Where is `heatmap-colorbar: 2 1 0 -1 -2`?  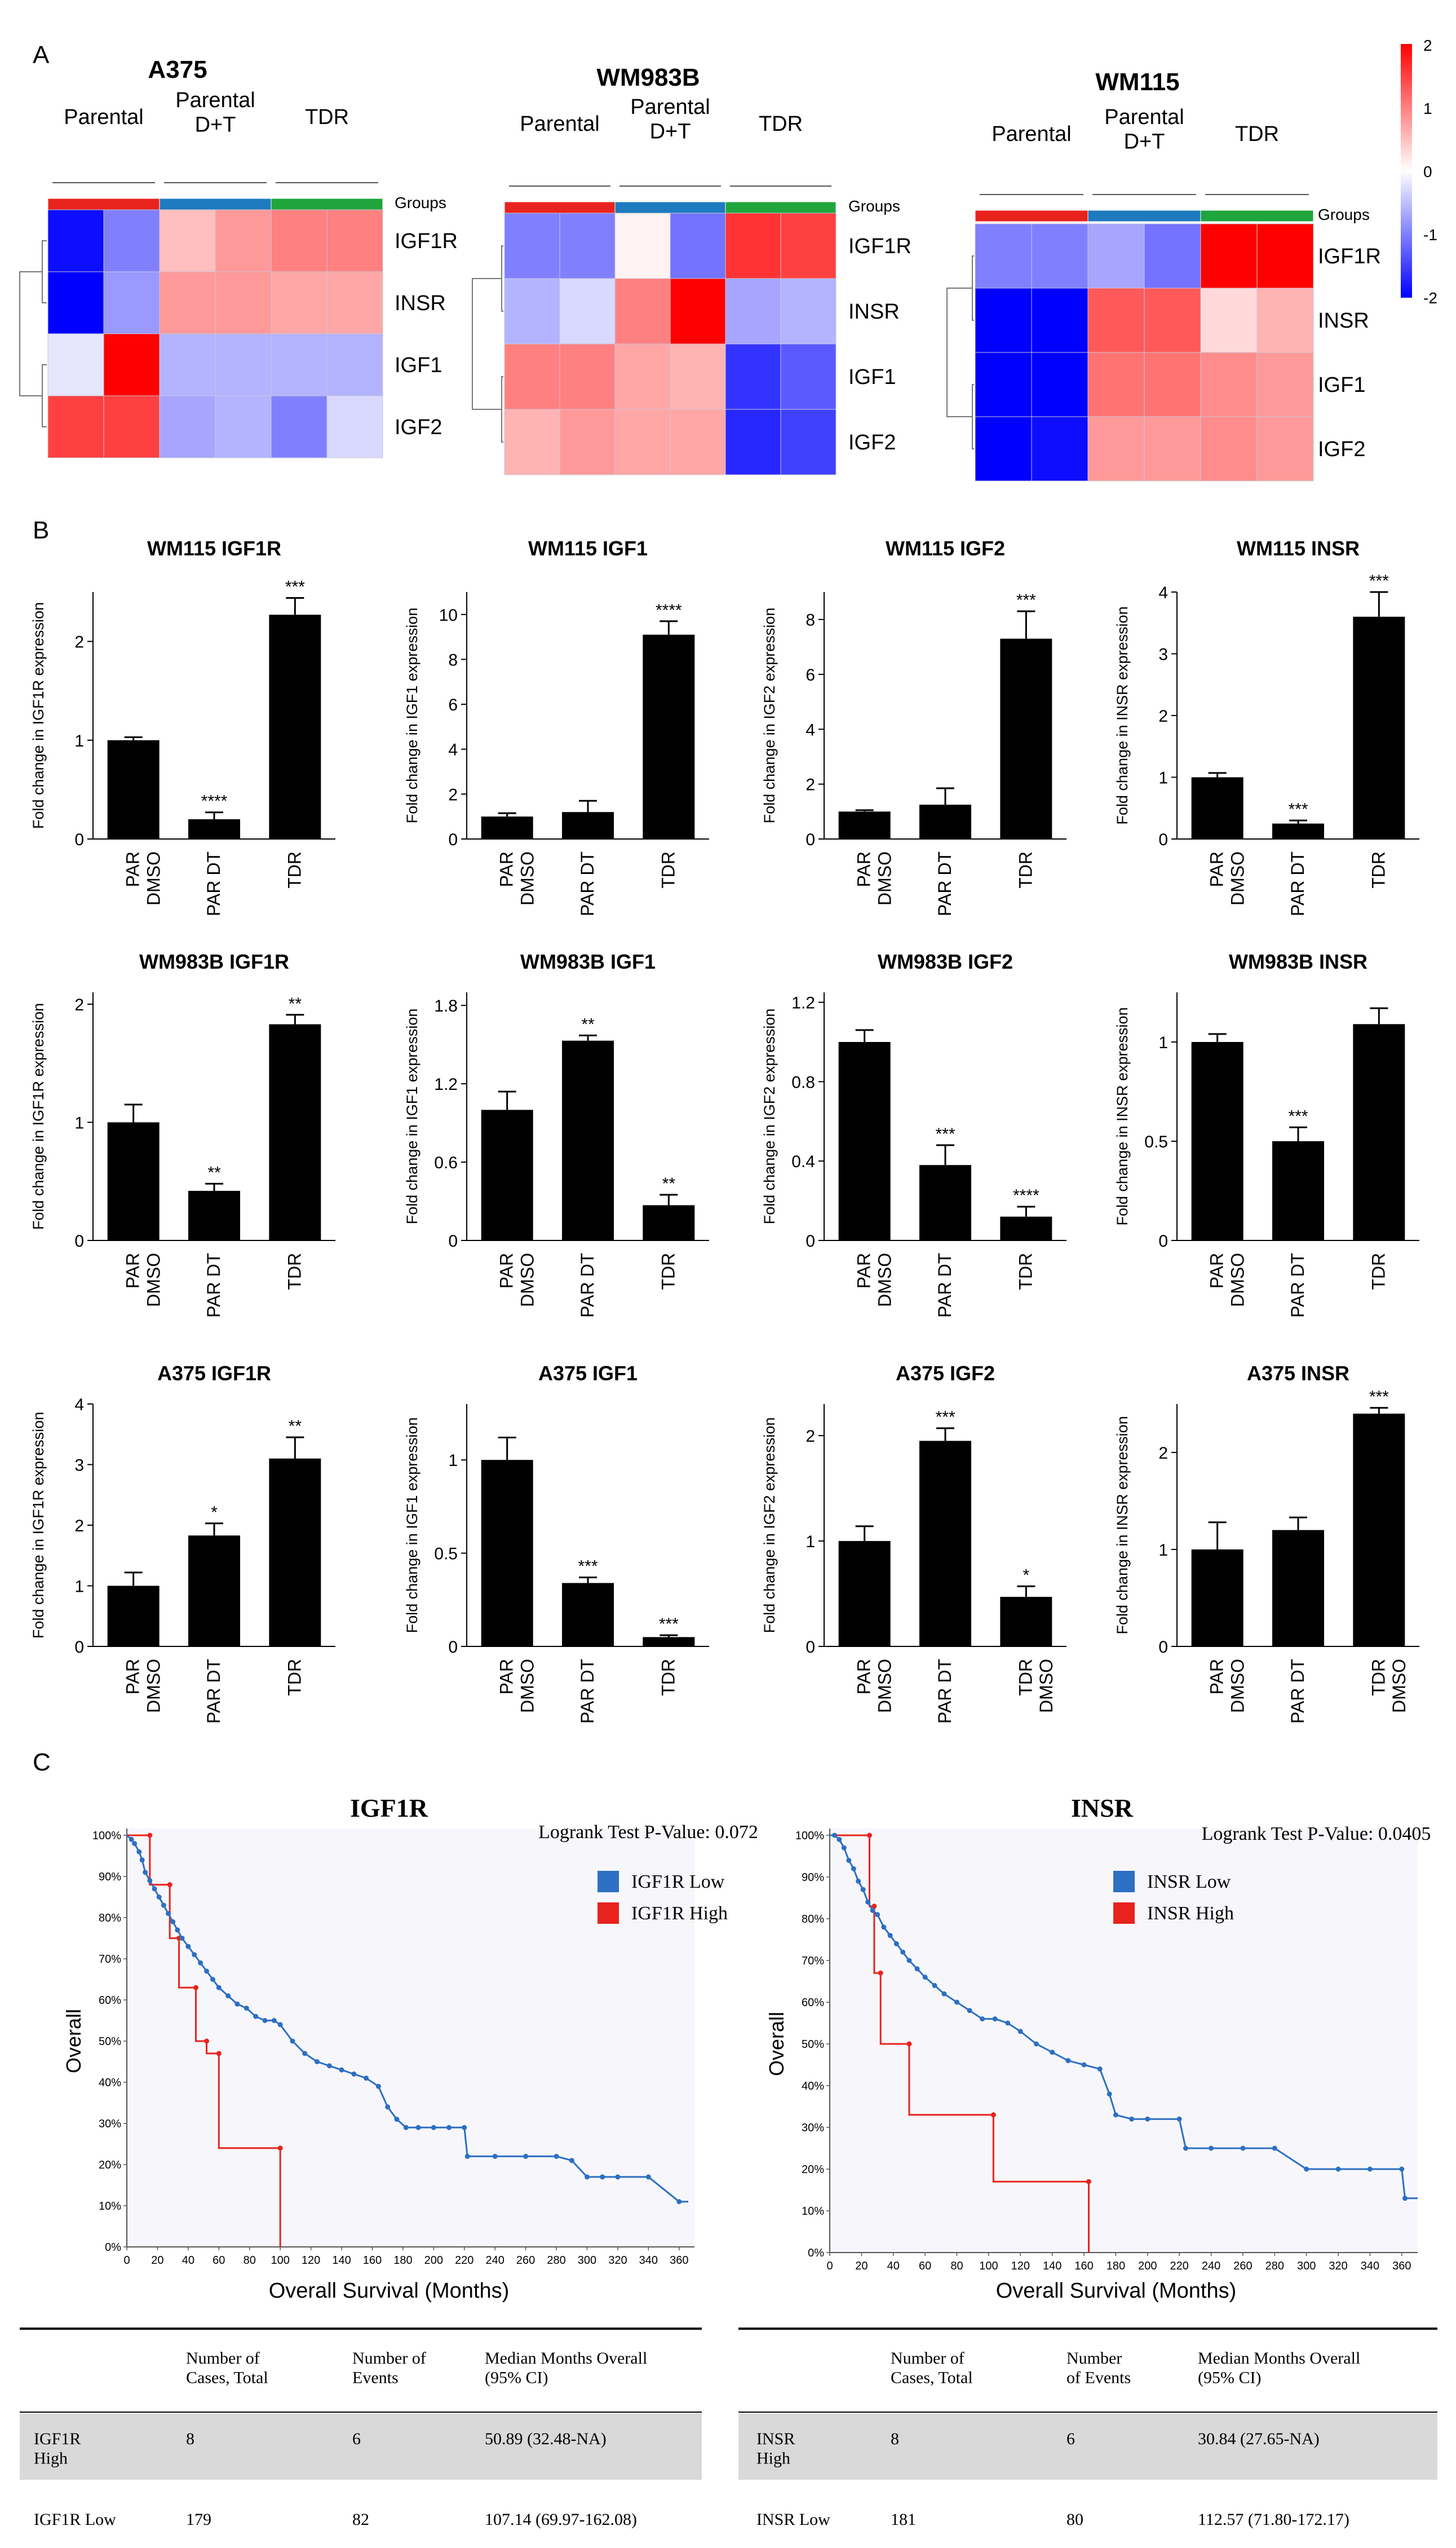 heatmap-colorbar: 2 1 0 -1 -2 is located at coordinates (1419, 172).